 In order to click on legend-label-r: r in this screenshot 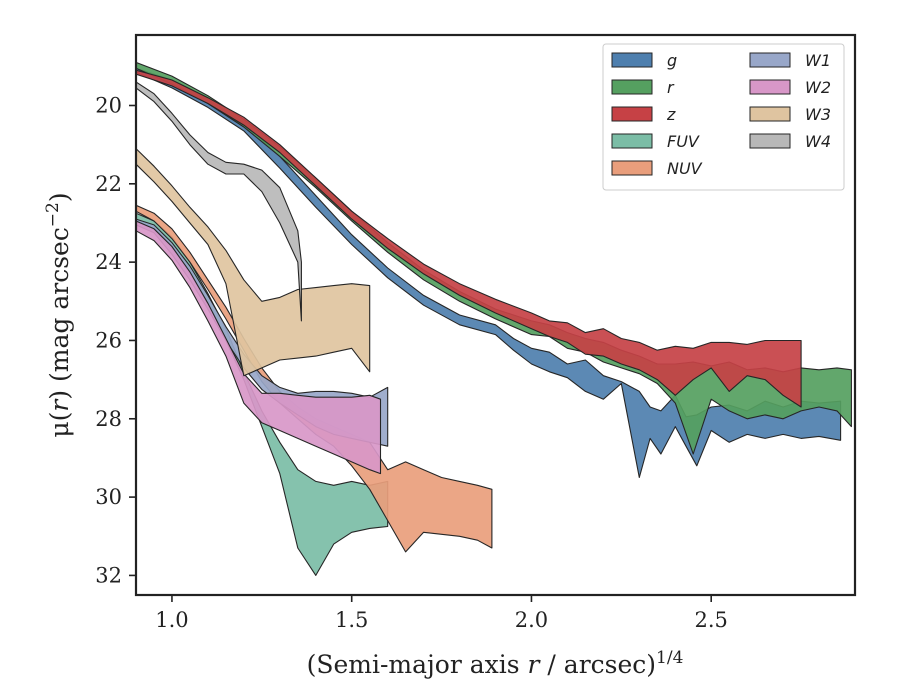, I will do `click(671, 87)`.